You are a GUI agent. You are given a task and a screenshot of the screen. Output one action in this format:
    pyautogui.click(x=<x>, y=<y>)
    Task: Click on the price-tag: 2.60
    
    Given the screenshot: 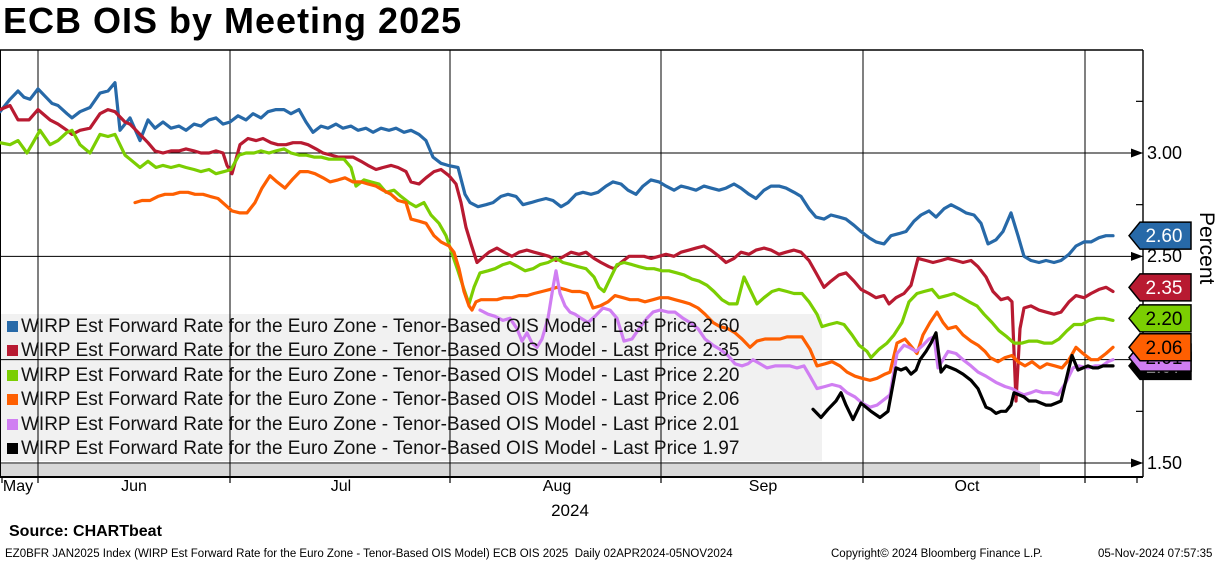 What is the action you would take?
    pyautogui.click(x=1160, y=235)
    